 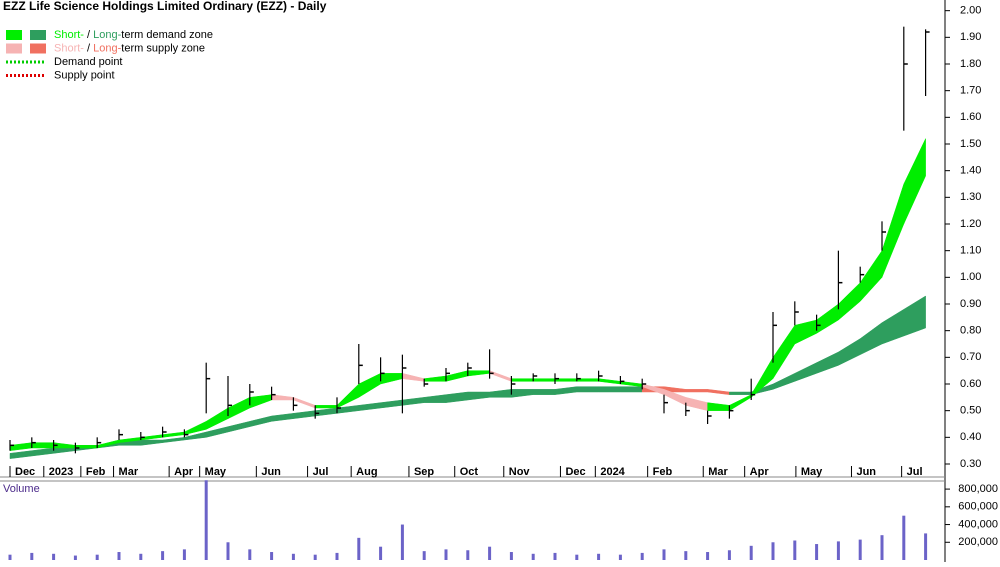 I want to click on y-tick-label: 0.70, so click(x=970, y=357).